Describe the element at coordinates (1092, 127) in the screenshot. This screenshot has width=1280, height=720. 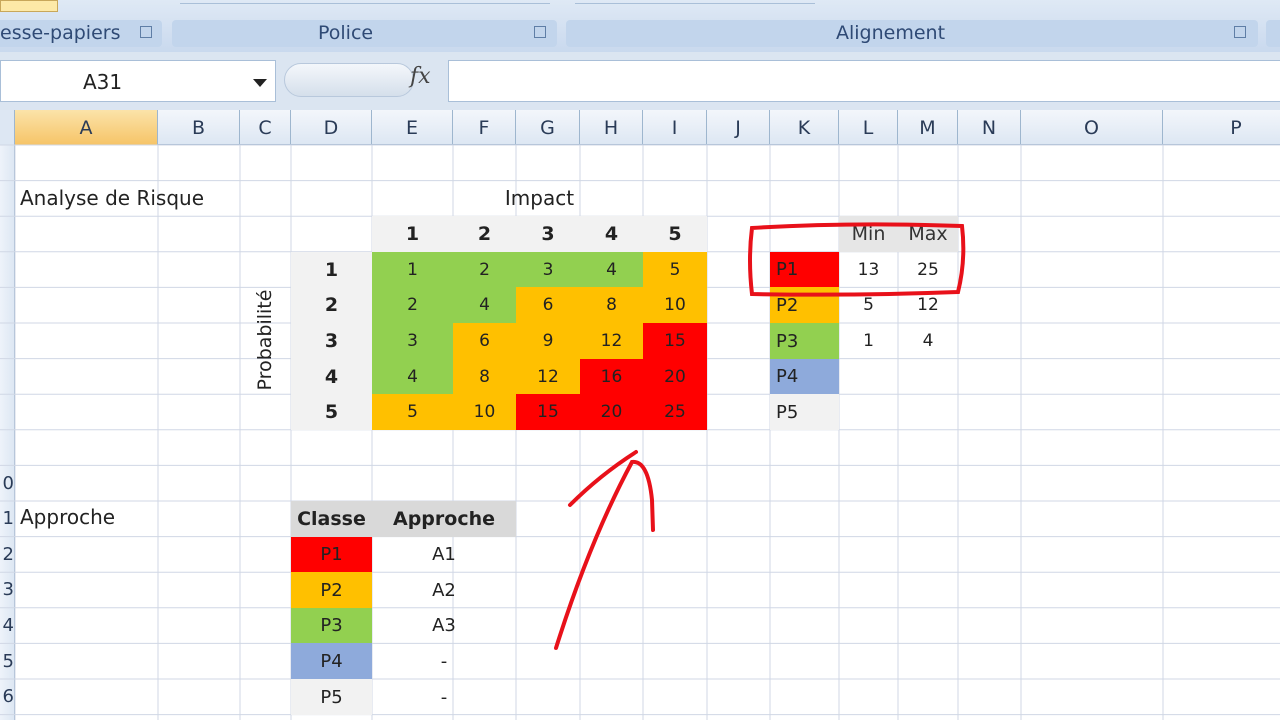
I see `column-header: O` at that location.